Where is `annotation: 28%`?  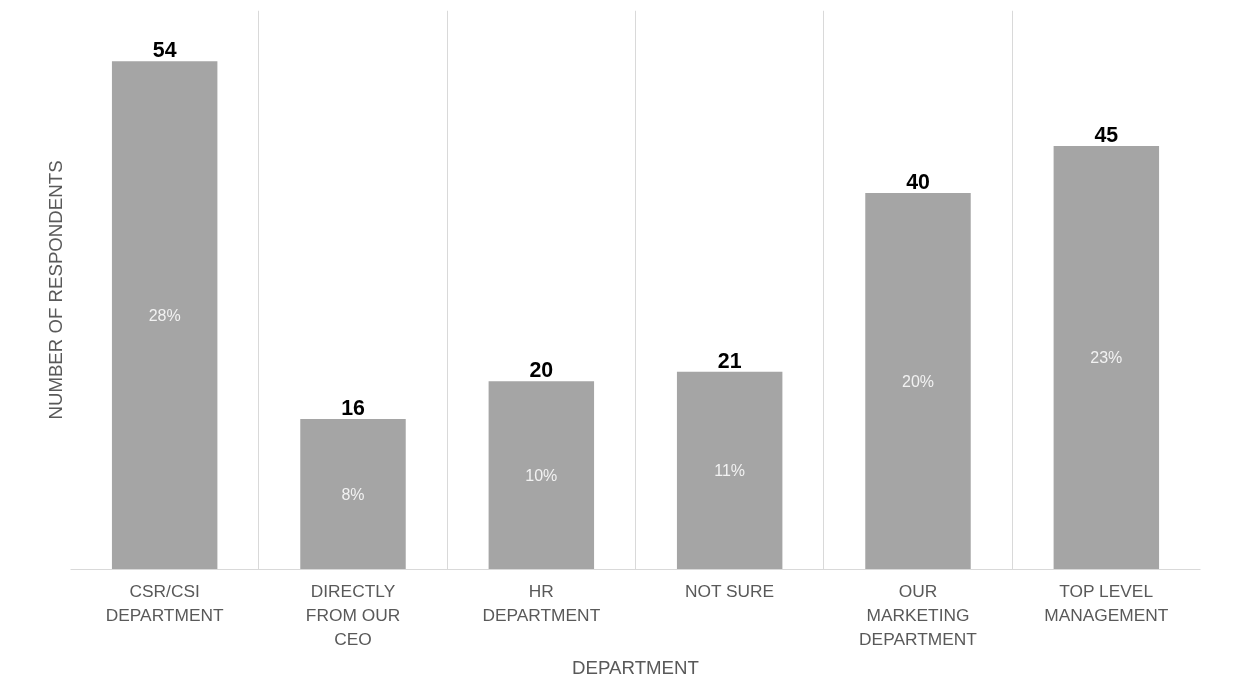 annotation: 28% is located at coordinates (164, 315).